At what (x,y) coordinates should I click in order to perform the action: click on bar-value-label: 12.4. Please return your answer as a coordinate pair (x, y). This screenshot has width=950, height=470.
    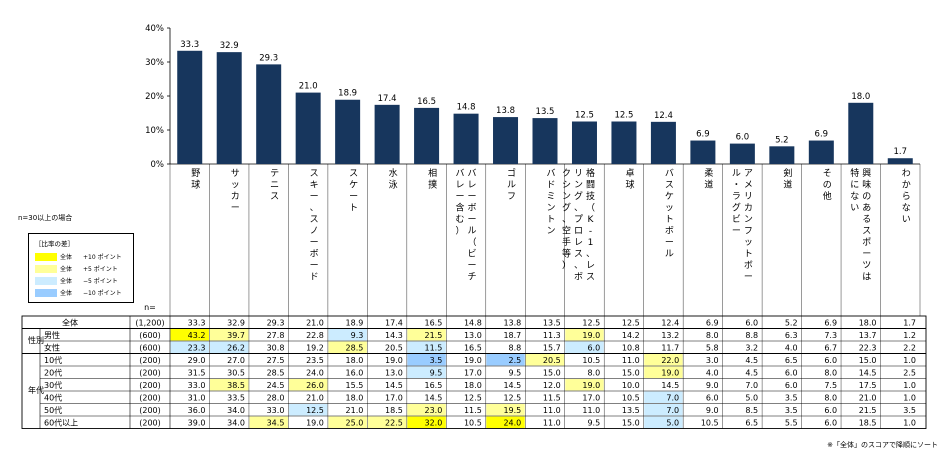
    Looking at the image, I should click on (663, 116).